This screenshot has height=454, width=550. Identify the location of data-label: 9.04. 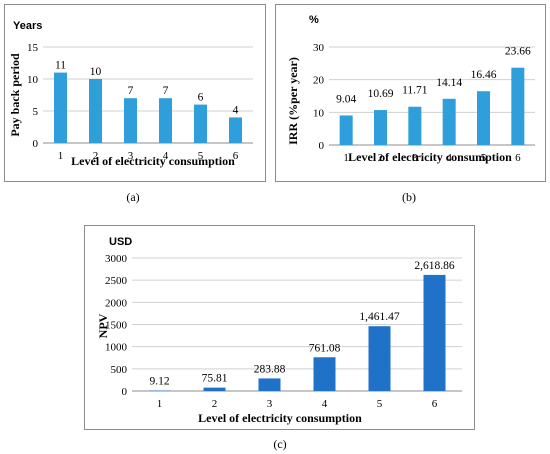
(346, 99).